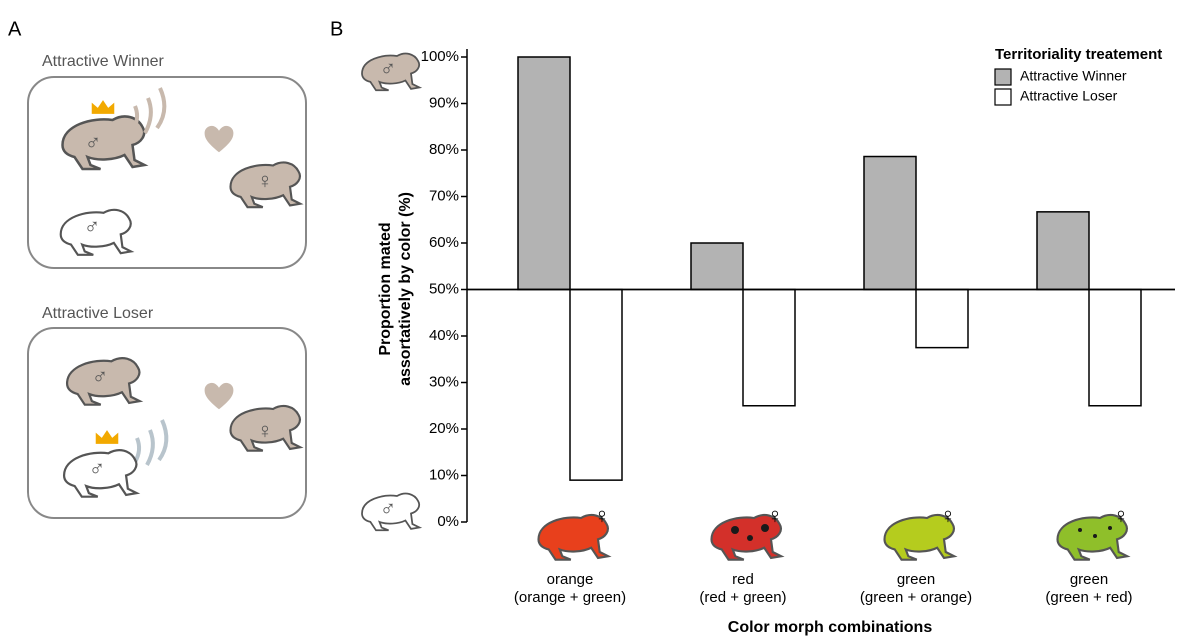 This screenshot has width=1200, height=644. I want to click on morph-frogs, so click(833, 537).